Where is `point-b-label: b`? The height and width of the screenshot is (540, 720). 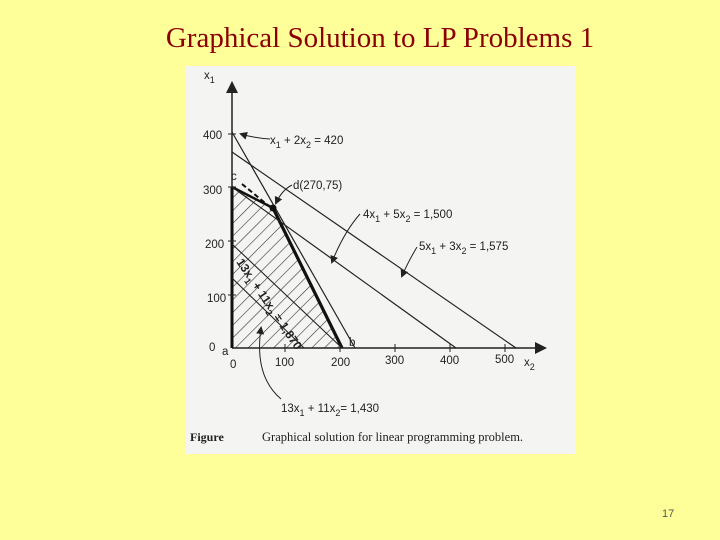 point-b-label: b is located at coordinates (352, 343).